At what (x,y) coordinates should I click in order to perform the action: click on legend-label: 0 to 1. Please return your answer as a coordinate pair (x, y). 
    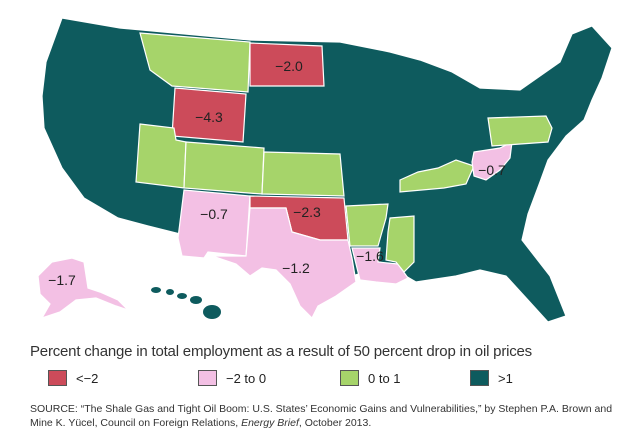
    Looking at the image, I should click on (384, 378).